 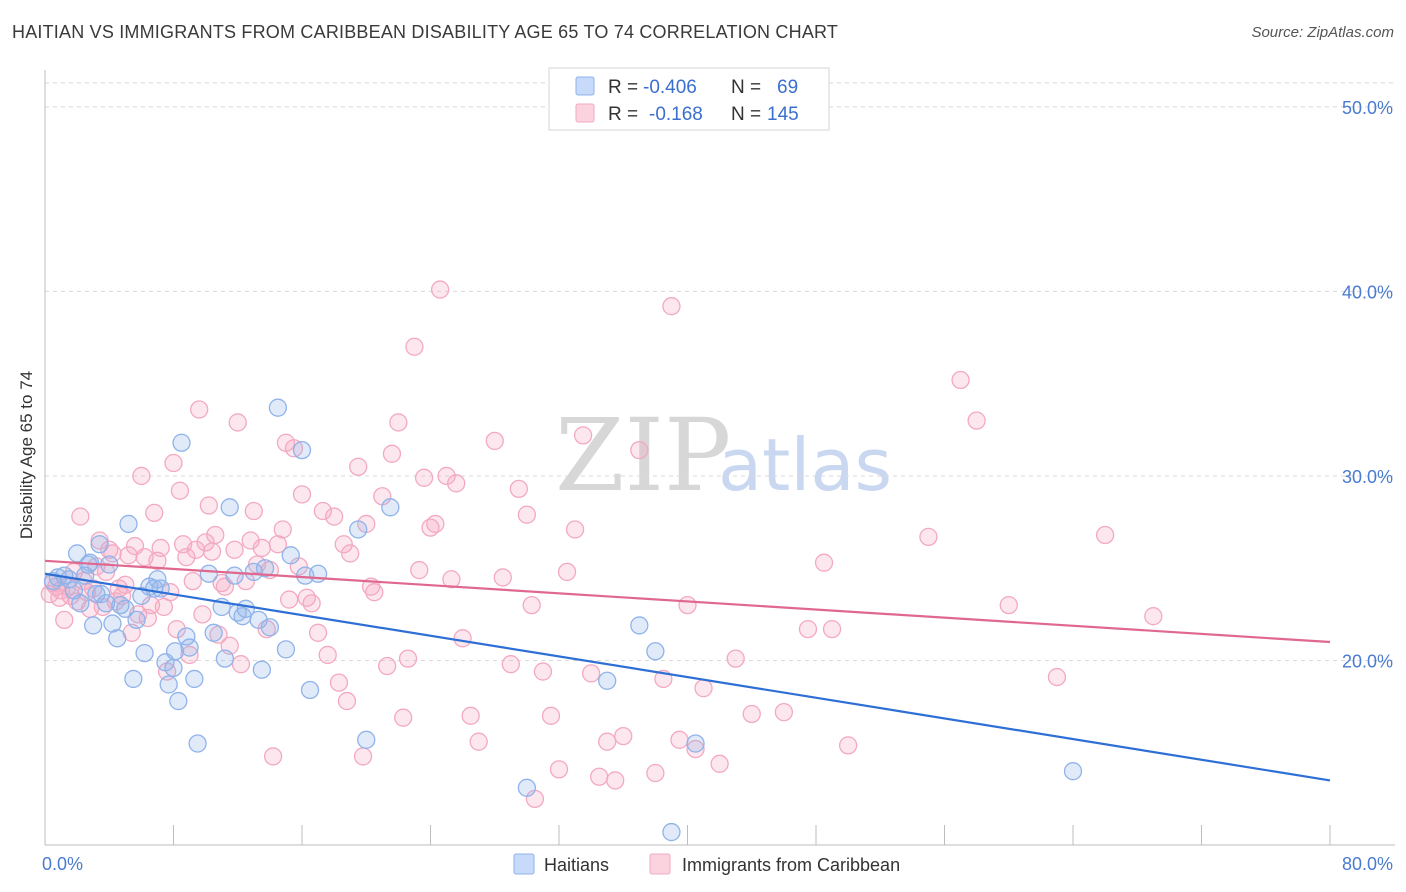 I want to click on x-tick-label-max: 80.0%, so click(x=1367, y=864).